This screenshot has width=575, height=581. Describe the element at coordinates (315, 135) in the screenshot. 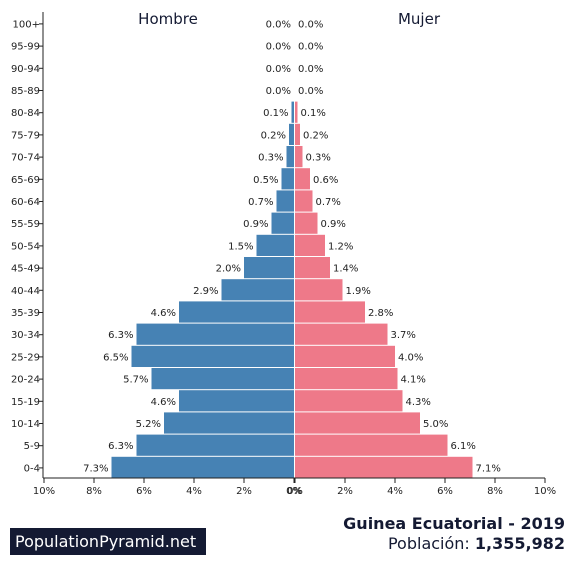

I see `female-value-label: 0.2%` at that location.